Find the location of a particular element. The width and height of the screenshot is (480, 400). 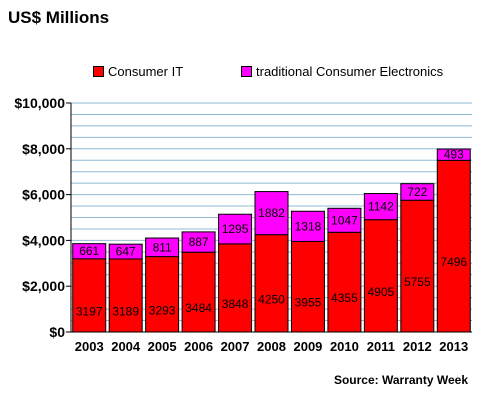

y-tick-label: $4,000 is located at coordinates (43, 240).